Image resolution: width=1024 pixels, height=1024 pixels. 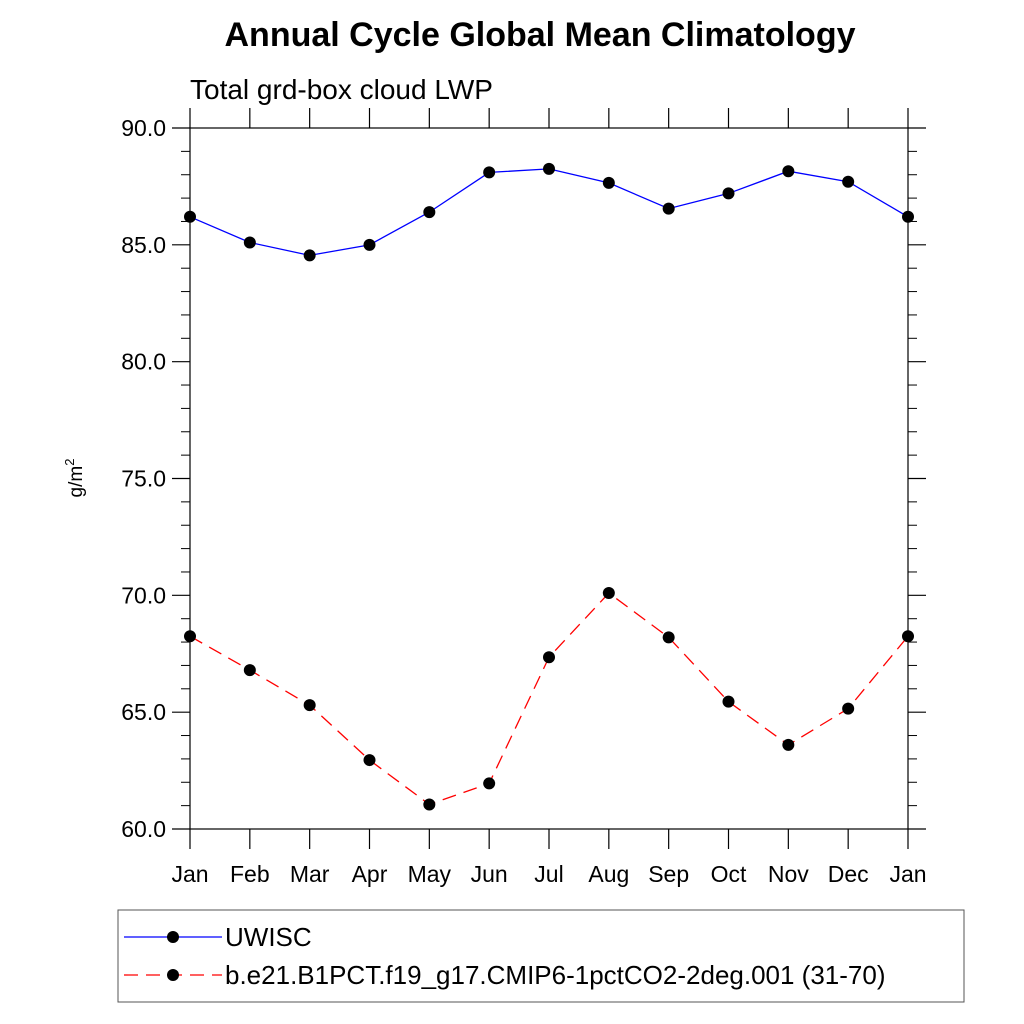 I want to click on legend-box, so click(x=541, y=956).